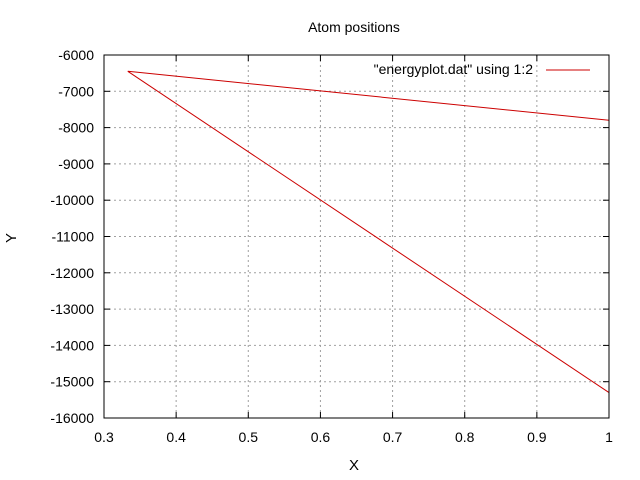  What do you see at coordinates (72, 237) in the screenshot?
I see `y-tick-label: -11000` at bounding box center [72, 237].